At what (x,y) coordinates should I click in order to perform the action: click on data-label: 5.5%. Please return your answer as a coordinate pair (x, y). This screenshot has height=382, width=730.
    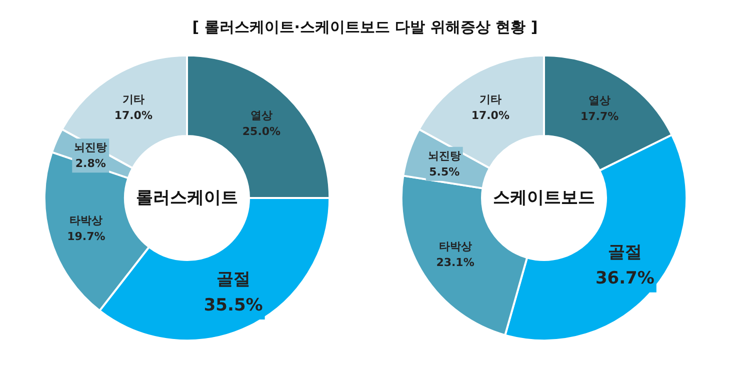
    Looking at the image, I should click on (444, 171).